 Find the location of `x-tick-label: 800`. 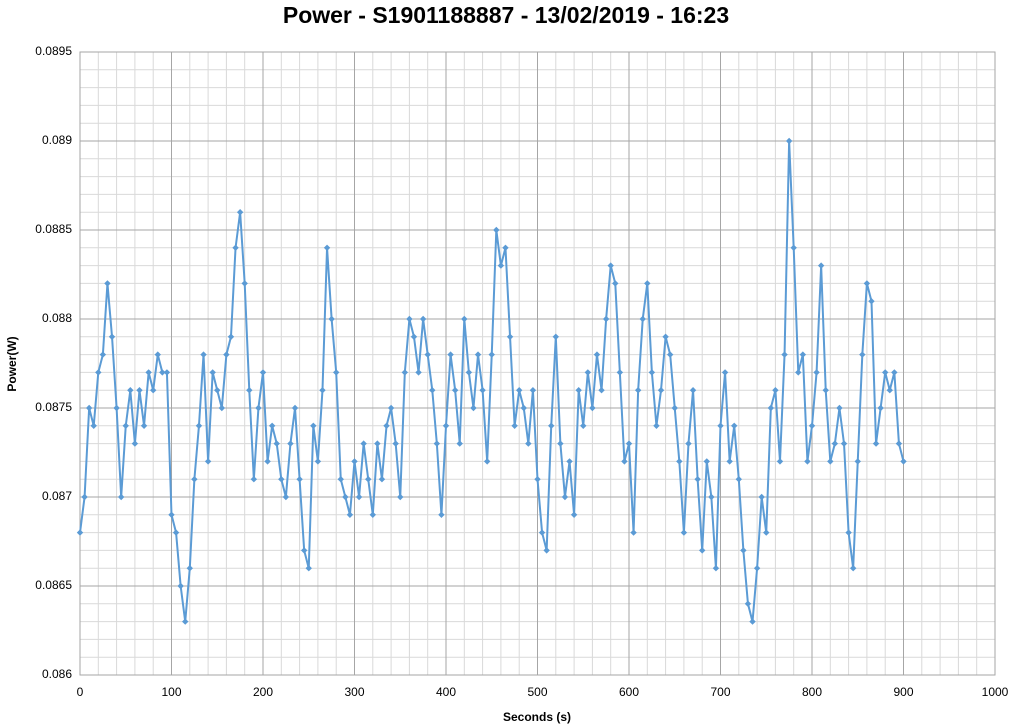

x-tick-label: 800 is located at coordinates (812, 692).